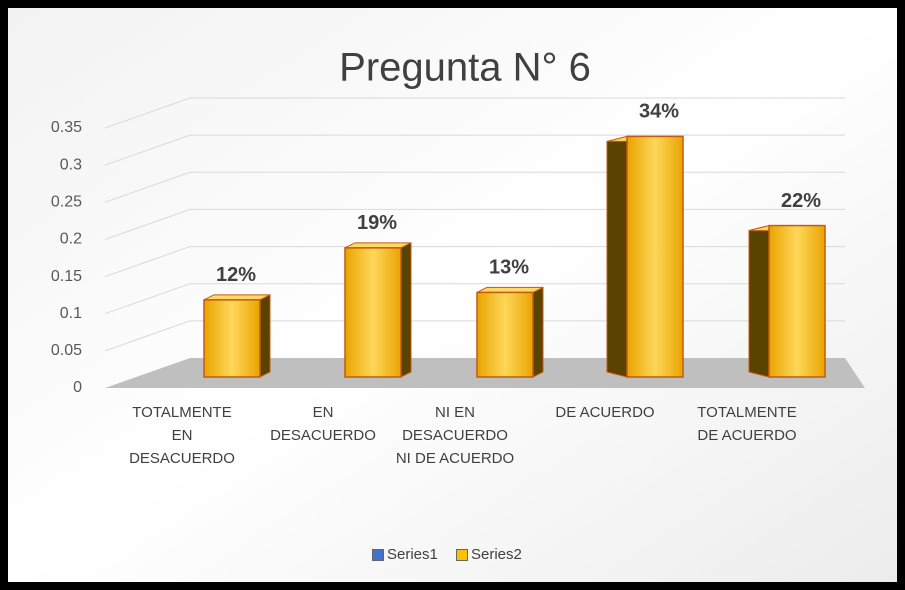 The width and height of the screenshot is (905, 590). I want to click on y-tick-label: 0.25, so click(66, 202).